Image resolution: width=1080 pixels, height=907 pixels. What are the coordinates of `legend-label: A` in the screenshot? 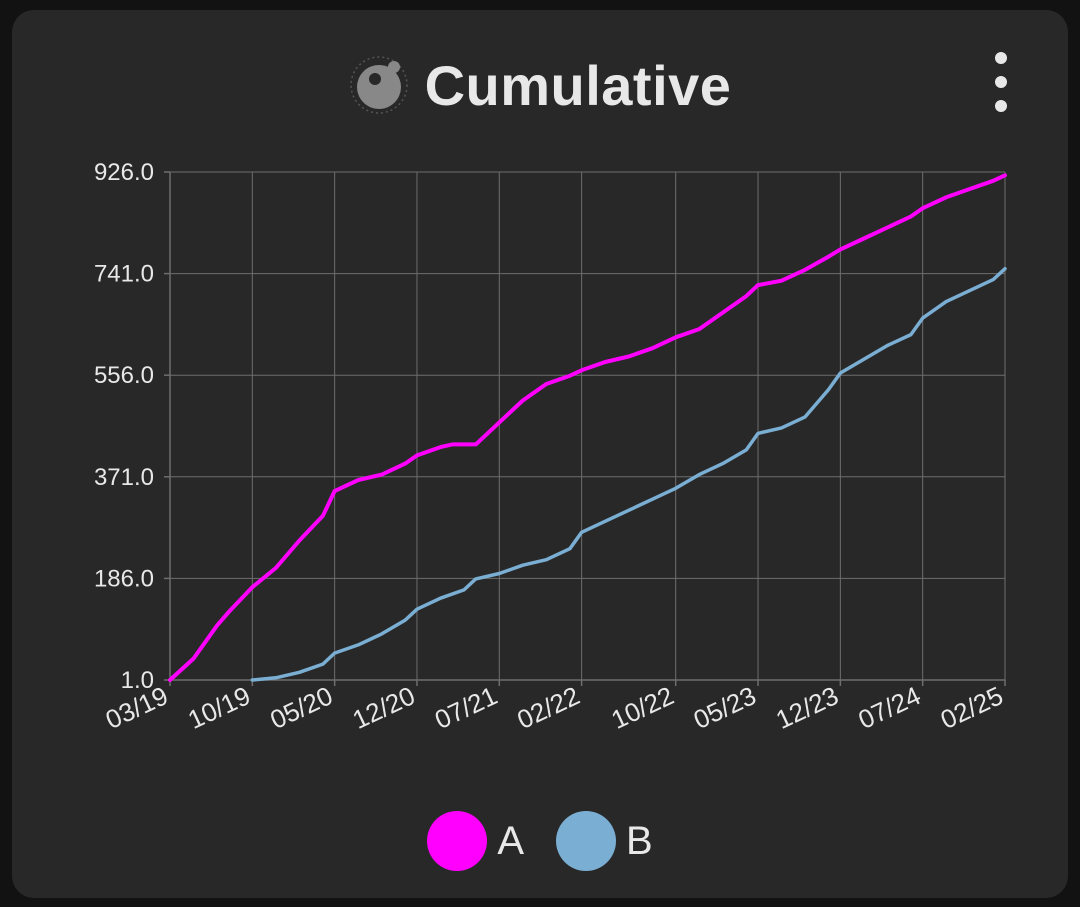 It's located at (510, 840).